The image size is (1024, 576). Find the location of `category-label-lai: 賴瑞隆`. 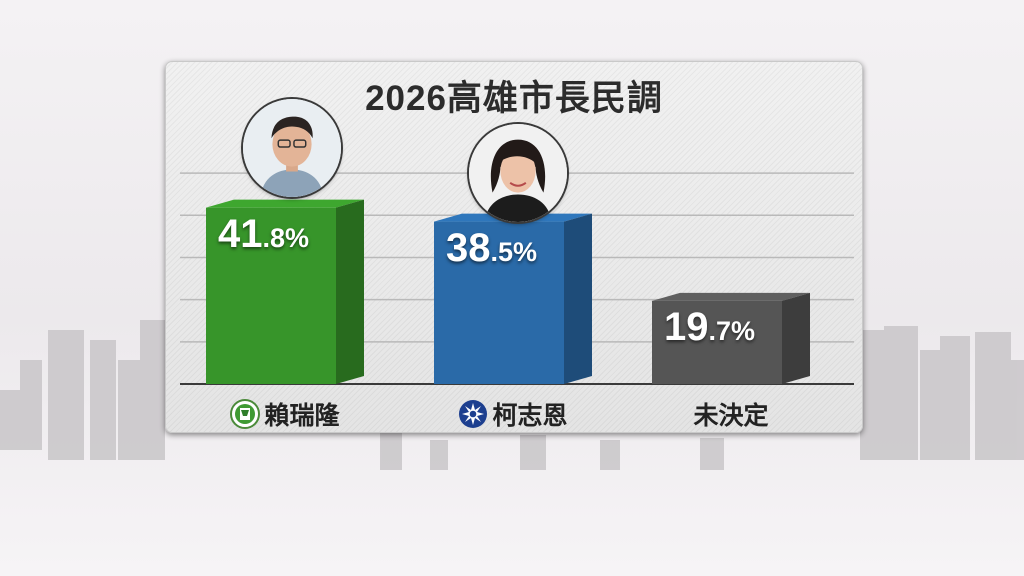

category-label-lai: 賴瑞隆 is located at coordinates (285, 414).